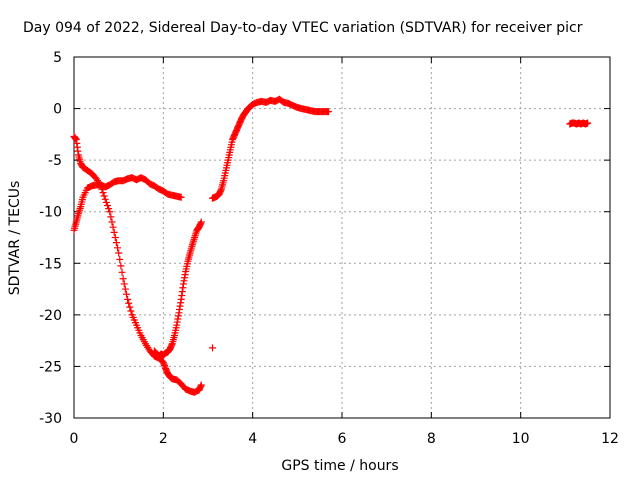  Describe the element at coordinates (163, 439) in the screenshot. I see `x-tick-label: 2` at that location.